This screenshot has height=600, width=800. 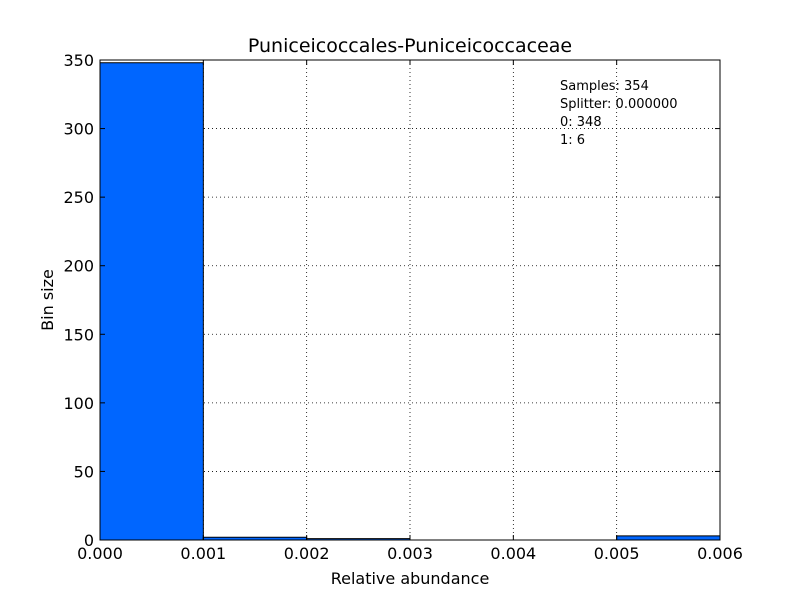 I want to click on y-tick-label: 100, so click(x=78, y=403).